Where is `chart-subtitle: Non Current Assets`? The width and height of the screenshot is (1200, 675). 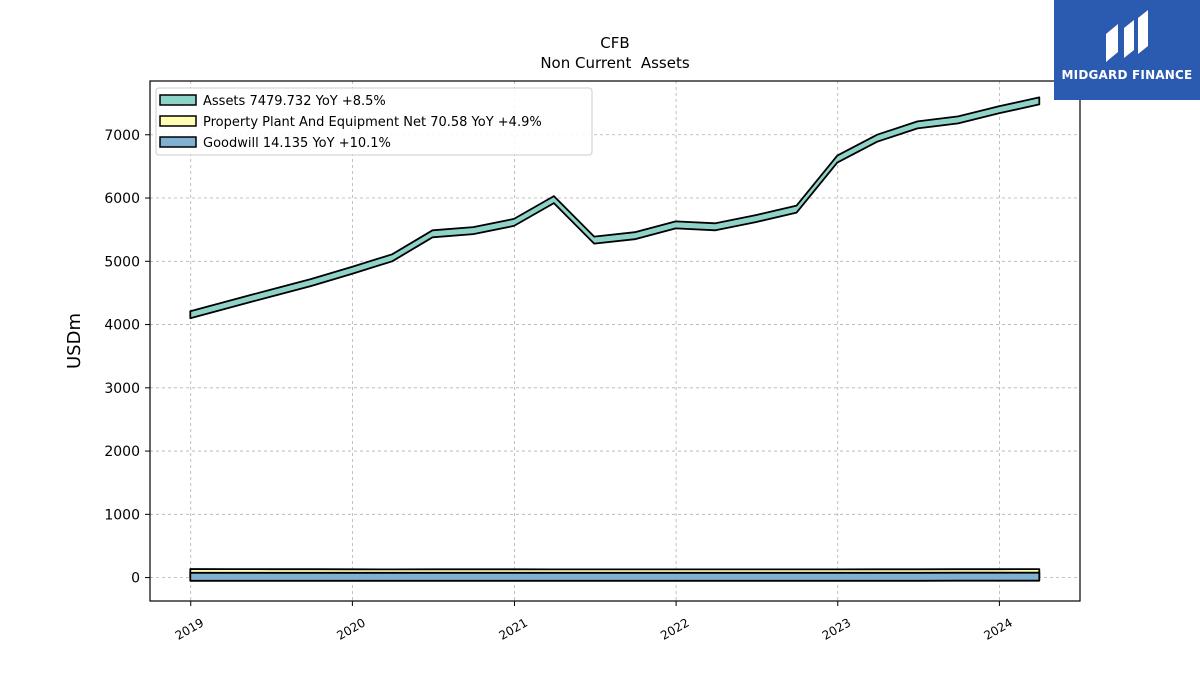
chart-subtitle: Non Current Assets is located at coordinates (615, 63).